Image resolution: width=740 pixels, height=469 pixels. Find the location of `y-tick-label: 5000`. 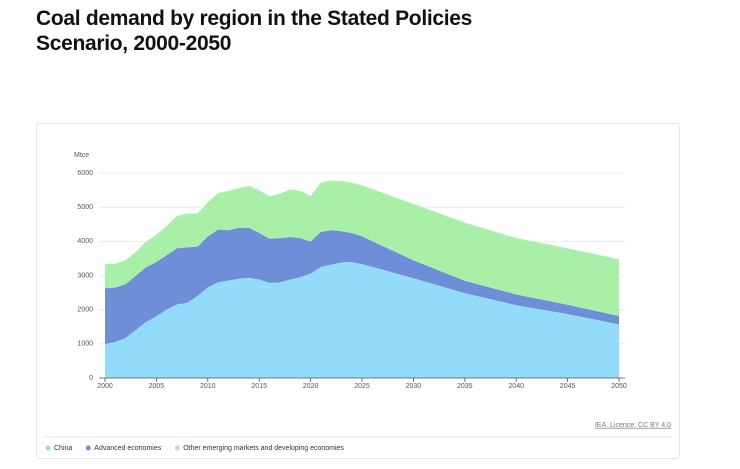

y-tick-label: 5000 is located at coordinates (85, 207).